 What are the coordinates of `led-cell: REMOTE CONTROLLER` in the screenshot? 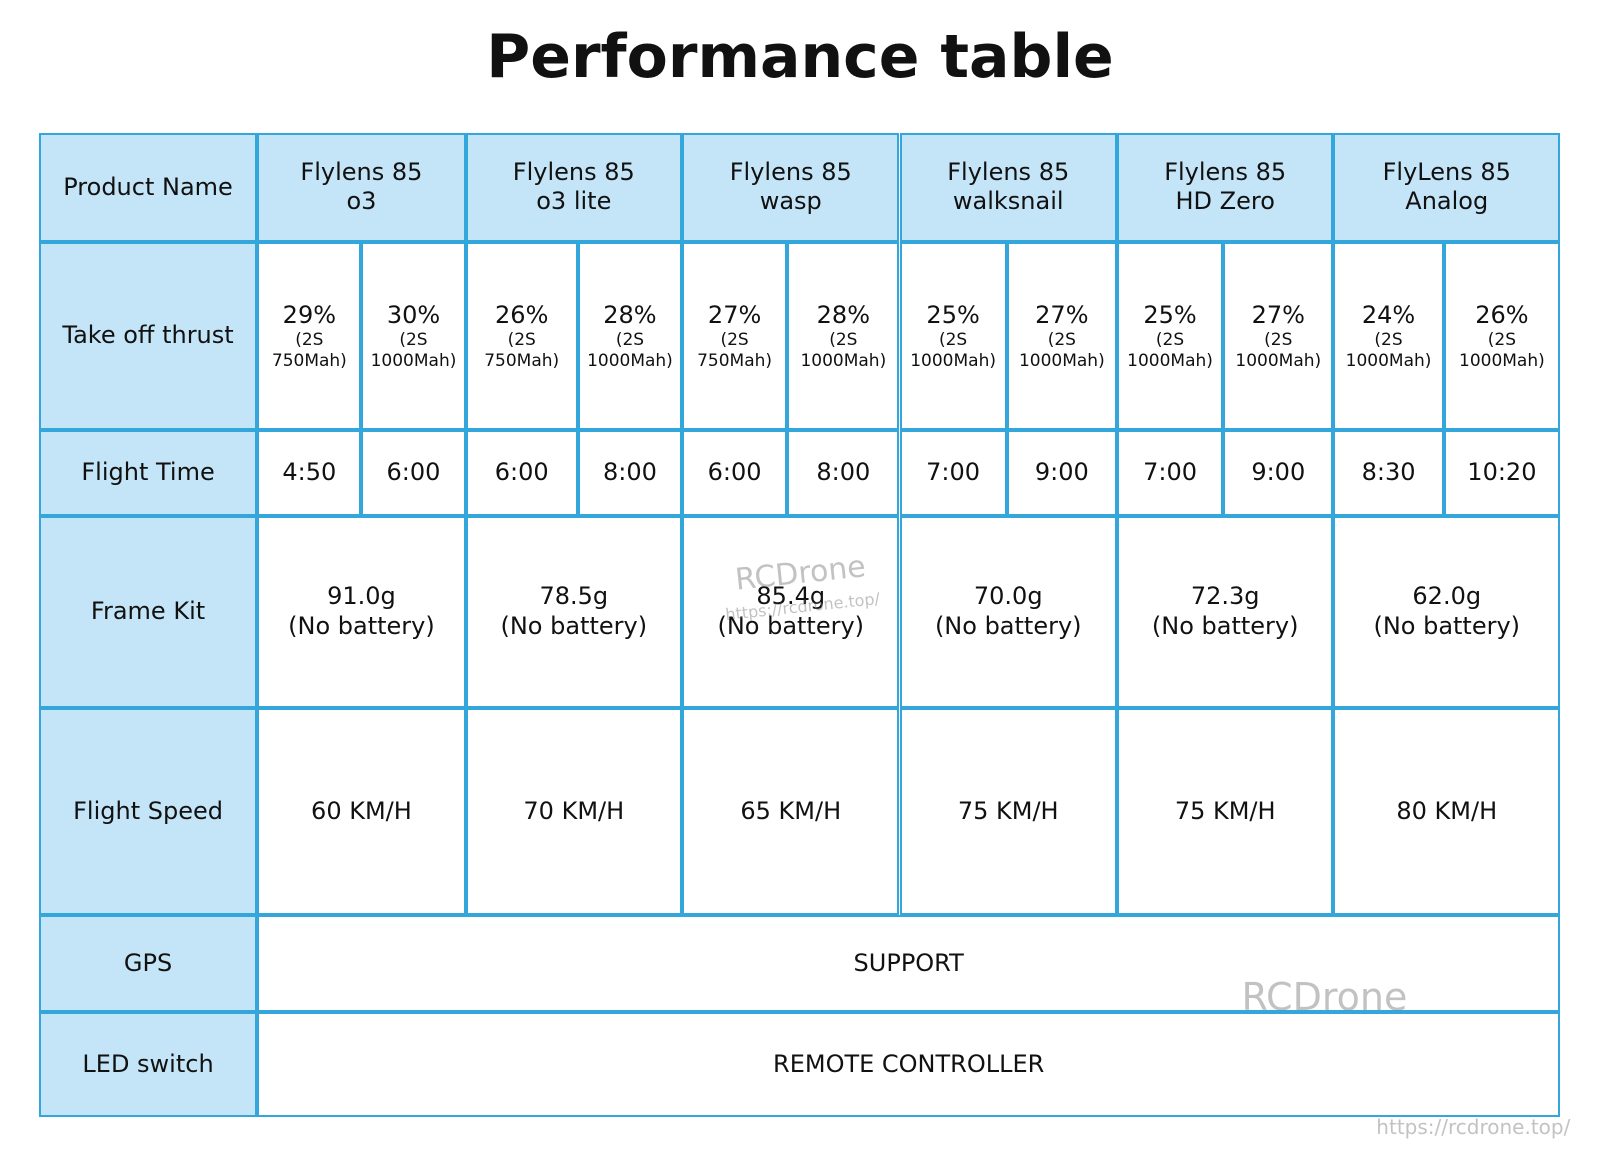 It's located at (909, 1064).